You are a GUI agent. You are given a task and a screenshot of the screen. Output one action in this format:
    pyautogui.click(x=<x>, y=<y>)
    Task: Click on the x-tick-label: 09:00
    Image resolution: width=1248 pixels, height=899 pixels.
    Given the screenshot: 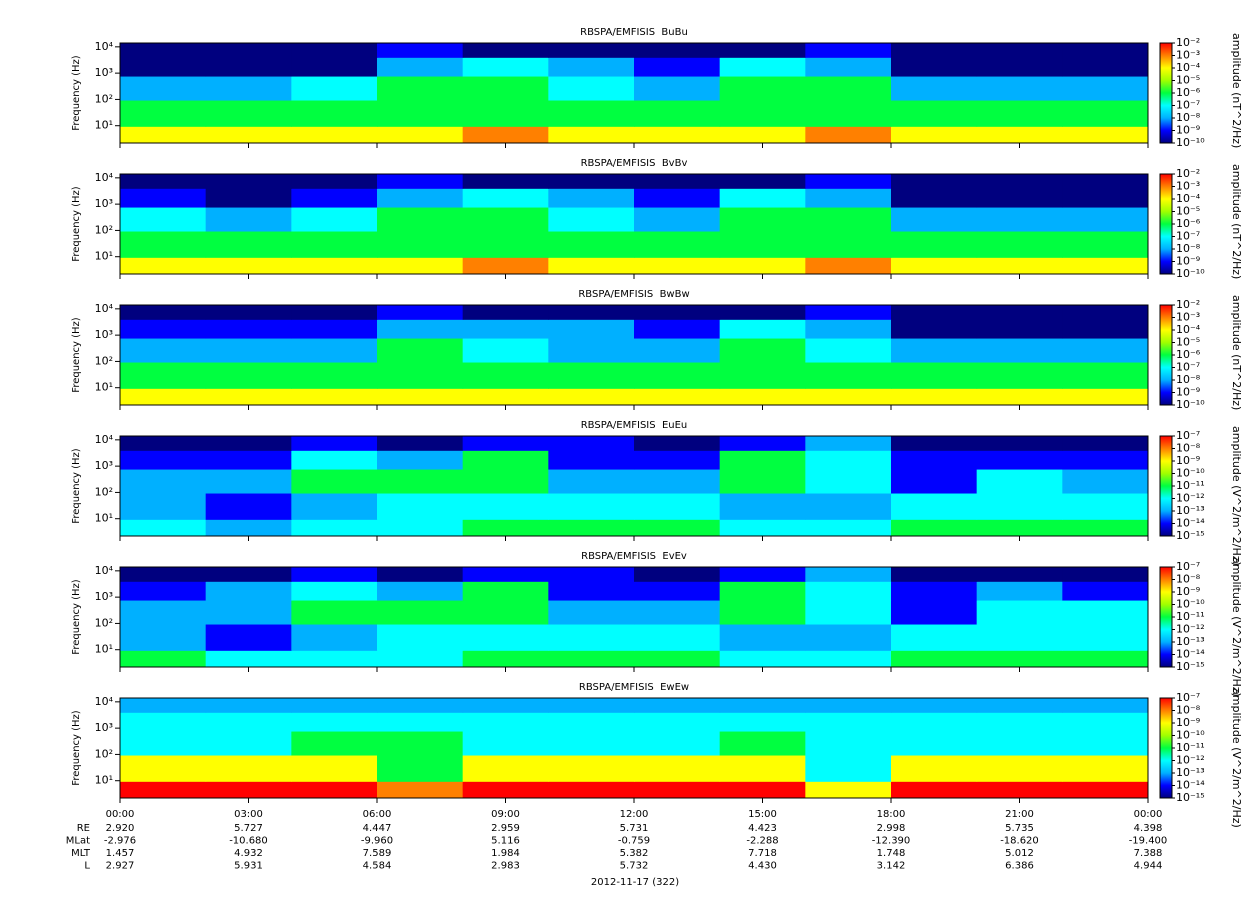 What is the action you would take?
    pyautogui.click(x=505, y=814)
    